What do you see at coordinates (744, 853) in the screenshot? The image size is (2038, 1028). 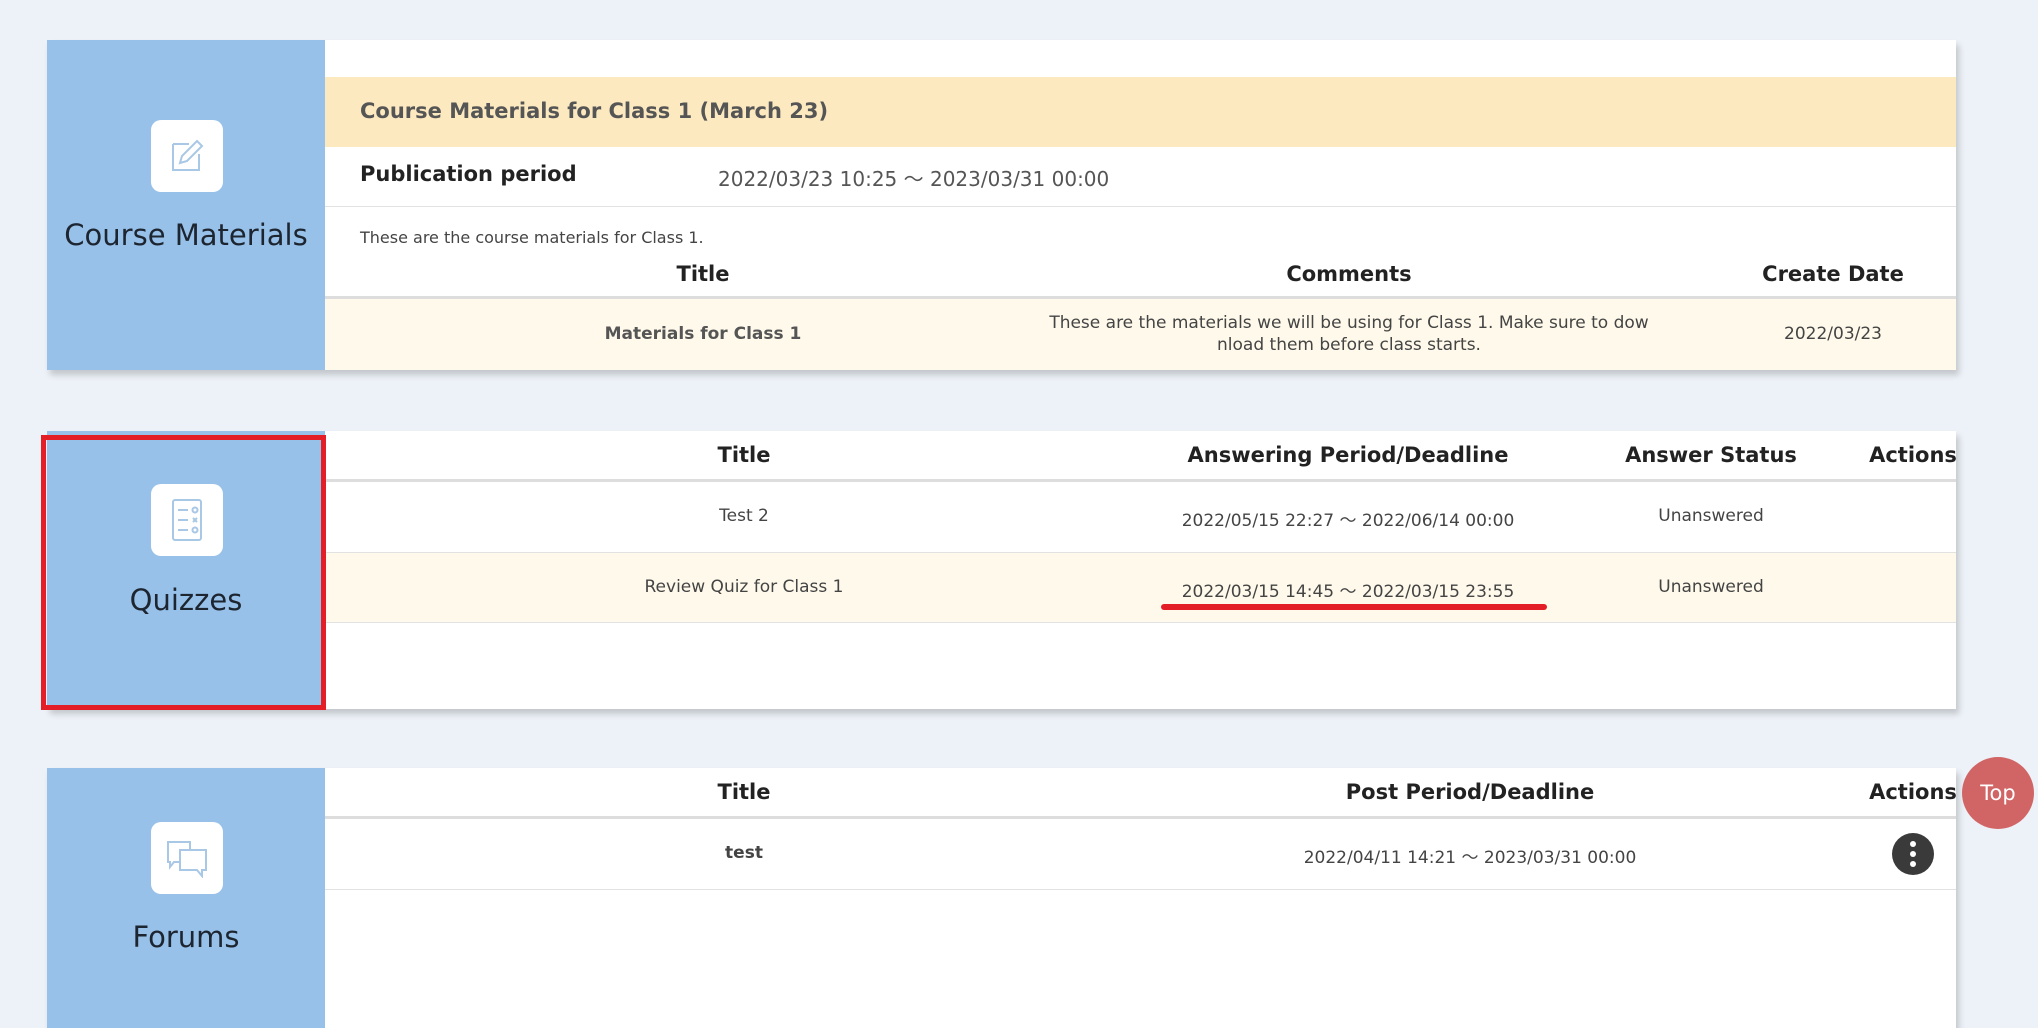 I see `forum-link: test` at bounding box center [744, 853].